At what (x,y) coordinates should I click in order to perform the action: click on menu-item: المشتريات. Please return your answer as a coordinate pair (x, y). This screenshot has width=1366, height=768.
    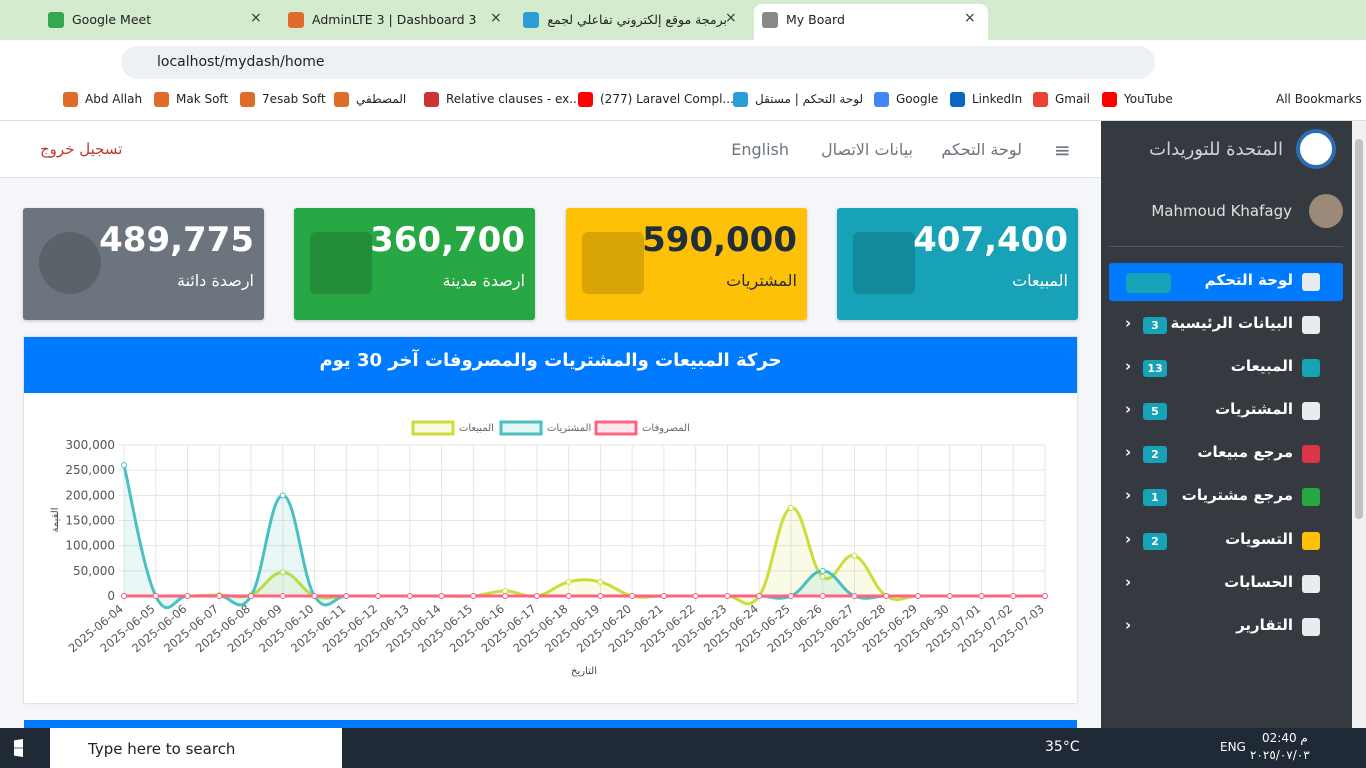
    Looking at the image, I should click on (1254, 409).